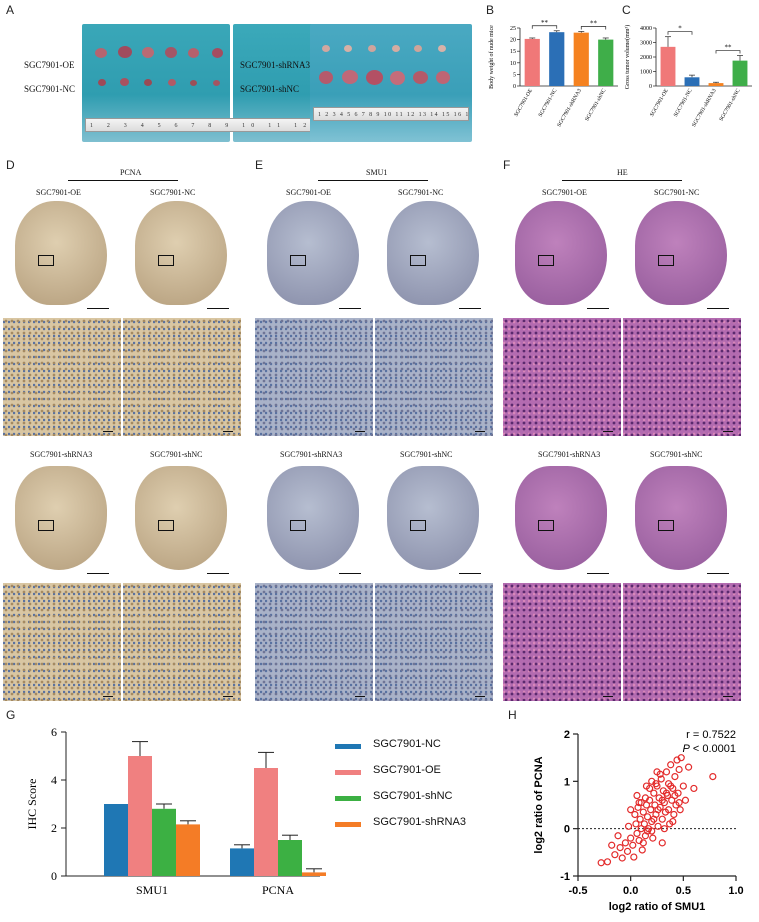 The width and height of the screenshot is (759, 922). Describe the element at coordinates (50, 89) in the screenshot. I see `label-nc: SGC7901-NC` at that location.